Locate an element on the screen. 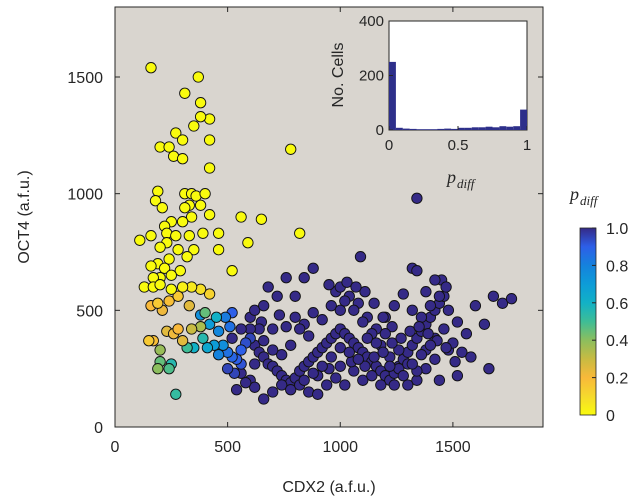 This screenshot has width=639, height=501. inset-y-axis-label: No. Cells is located at coordinates (338, 75).